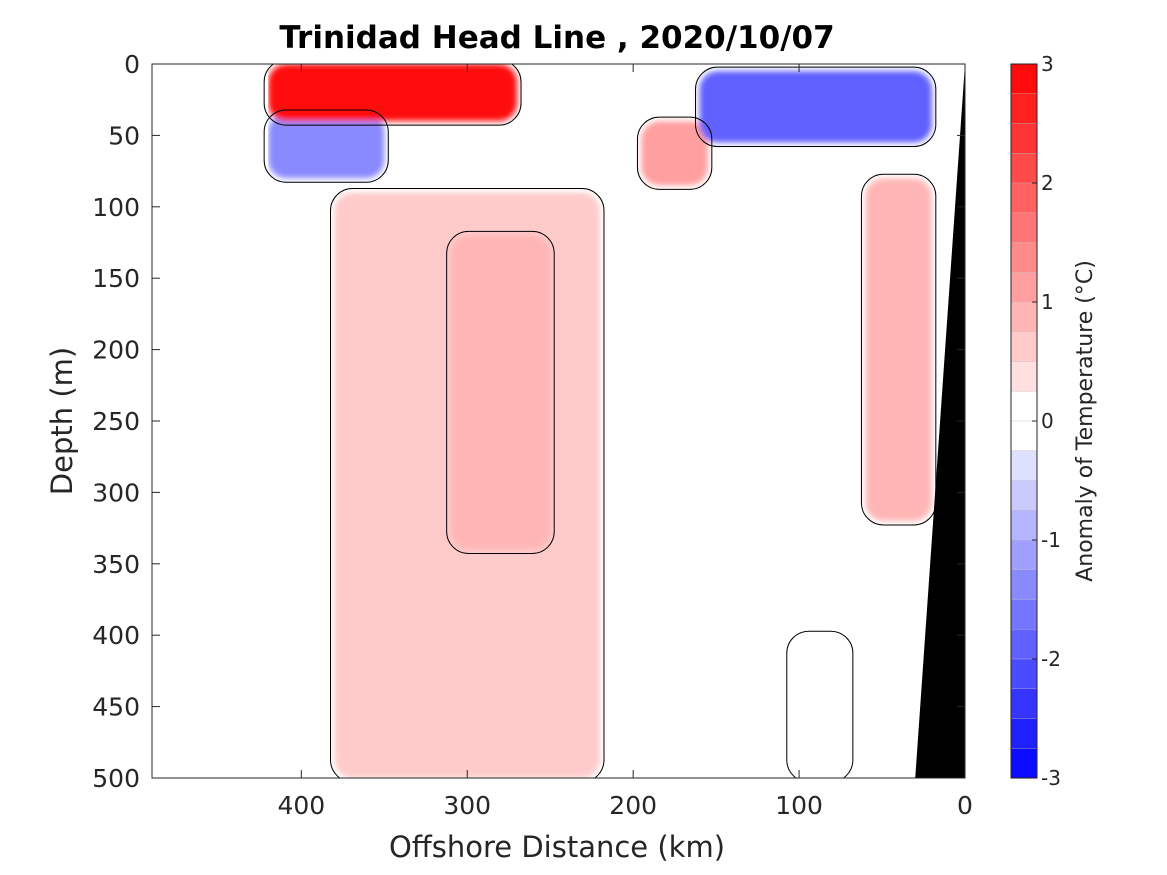 This screenshot has width=1167, height=875. I want to click on contour-warm-nearshore-column, so click(898, 349).